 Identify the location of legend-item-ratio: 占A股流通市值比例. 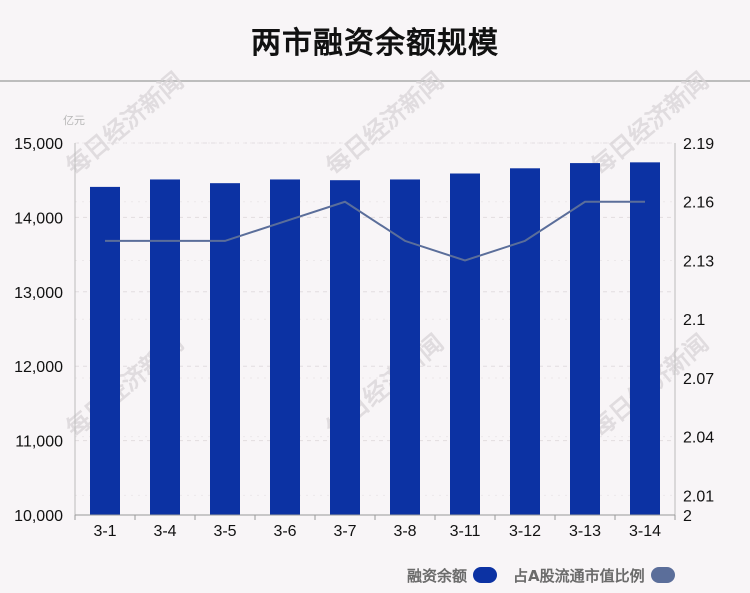
(594, 575).